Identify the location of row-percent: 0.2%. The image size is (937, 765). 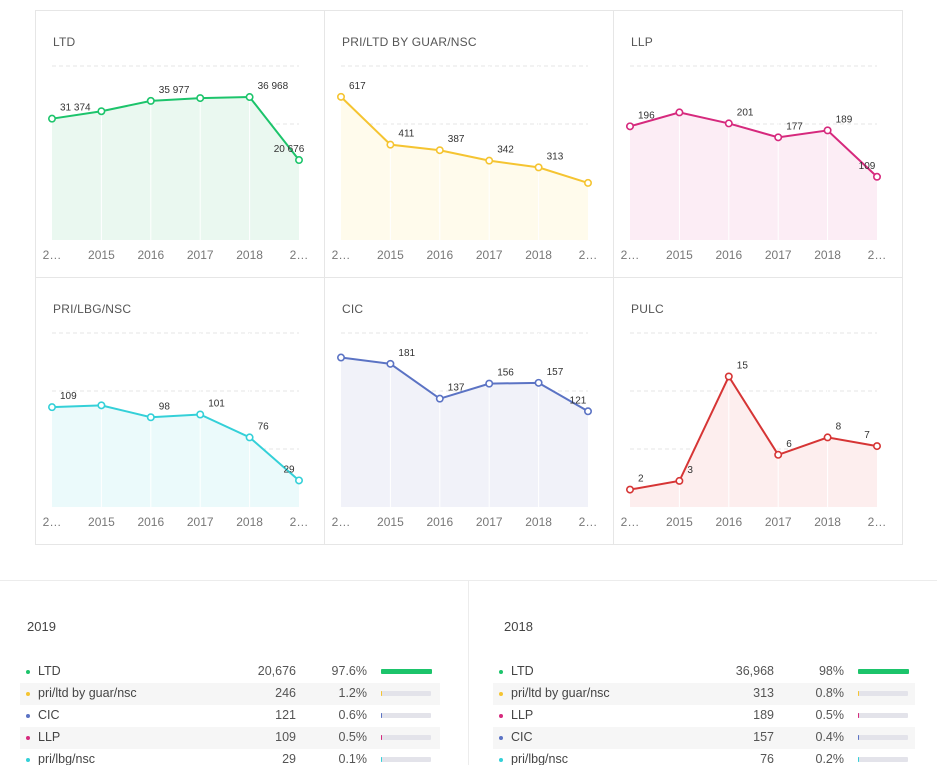
(830, 758).